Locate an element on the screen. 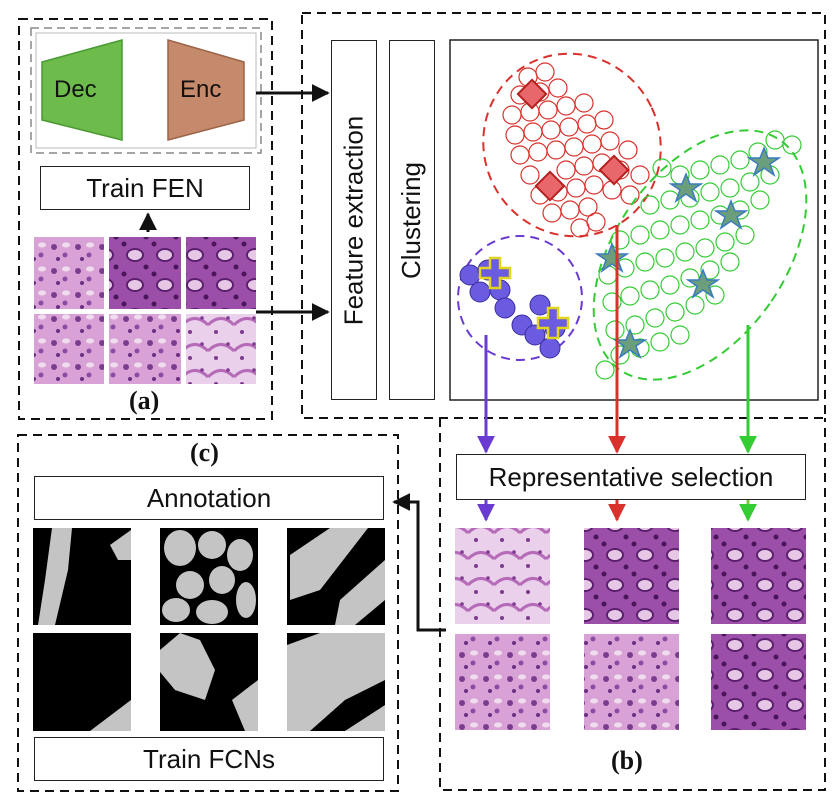 The width and height of the screenshot is (840, 806). train-fen-label: Train FEN is located at coordinates (145, 187).